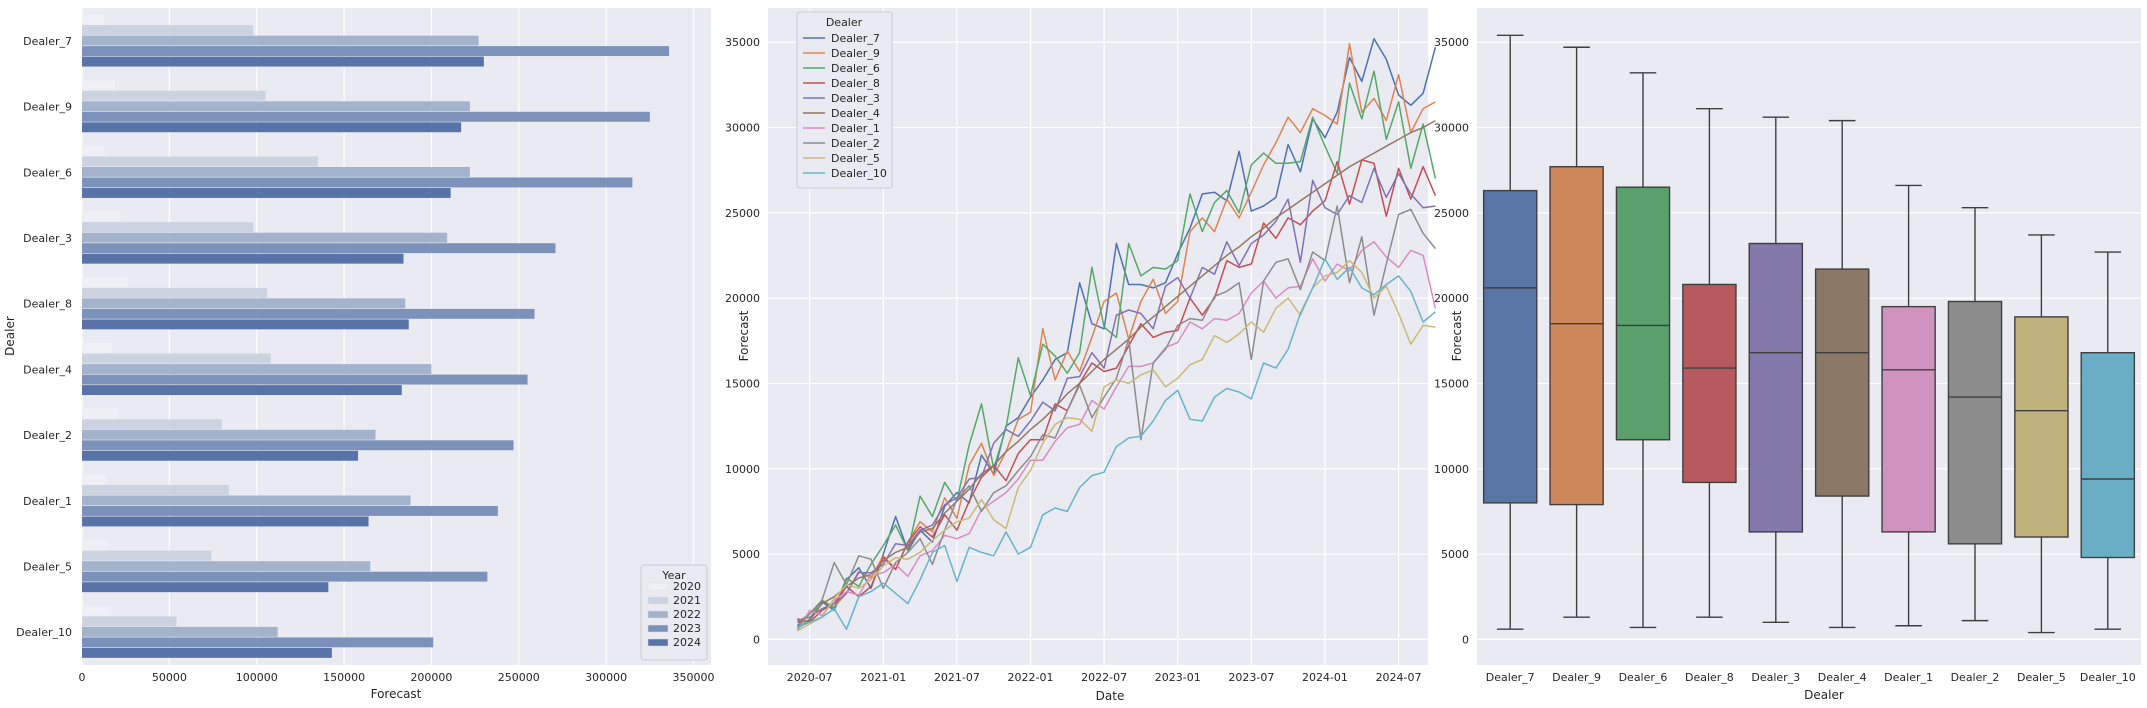  What do you see at coordinates (47, 41) in the screenshot?
I see `bar-chart-y-tick-label: Dealer_7` at bounding box center [47, 41].